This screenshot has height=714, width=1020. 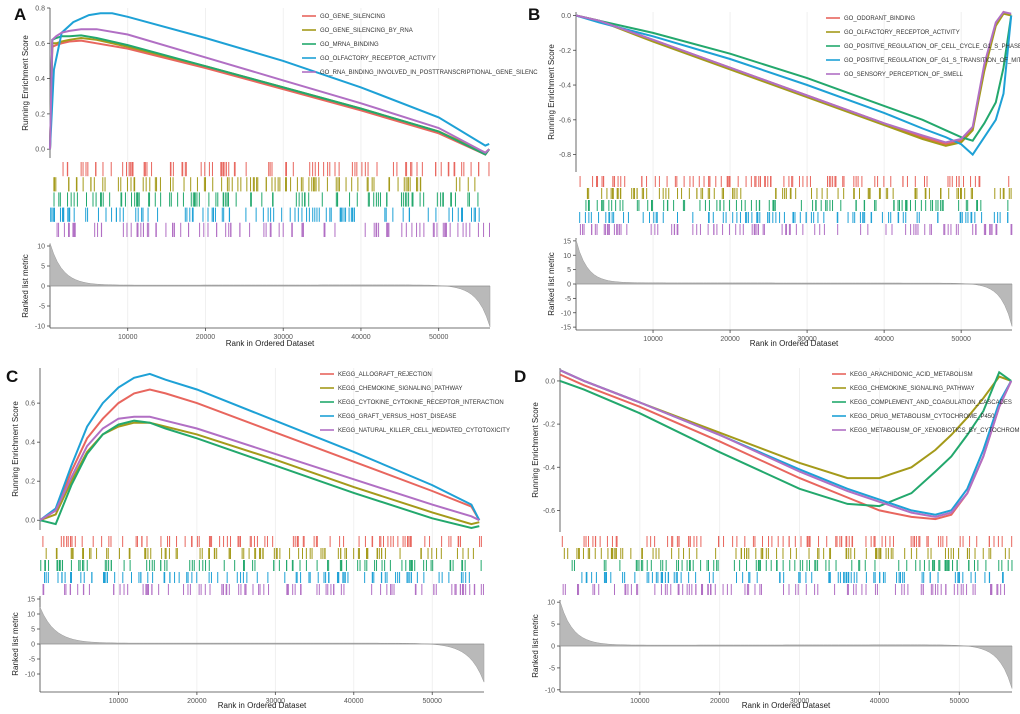 I want to click on legend-label: KEGG_COMPLEMENT_AND_COAGULATION_CASCADES, so click(x=931, y=403).